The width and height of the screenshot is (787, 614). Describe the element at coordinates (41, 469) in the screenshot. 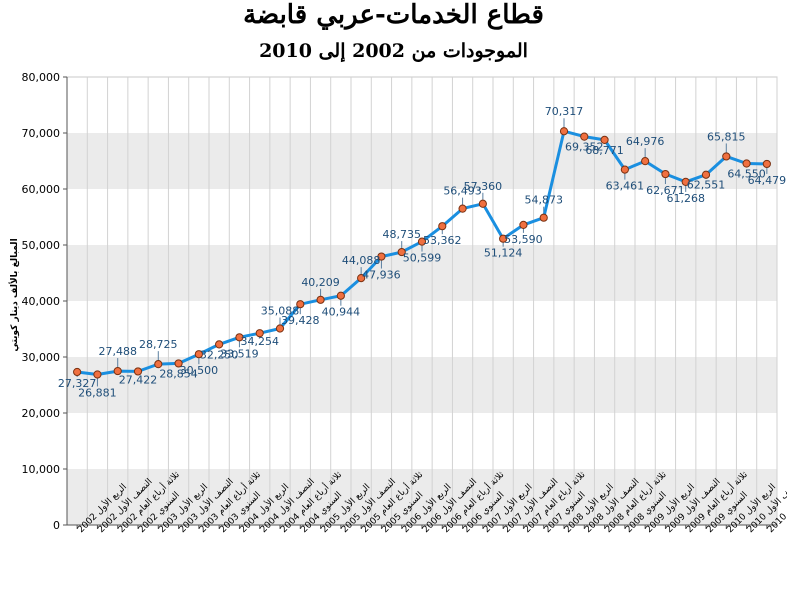

I see `y-tick-label: 10,000` at that location.